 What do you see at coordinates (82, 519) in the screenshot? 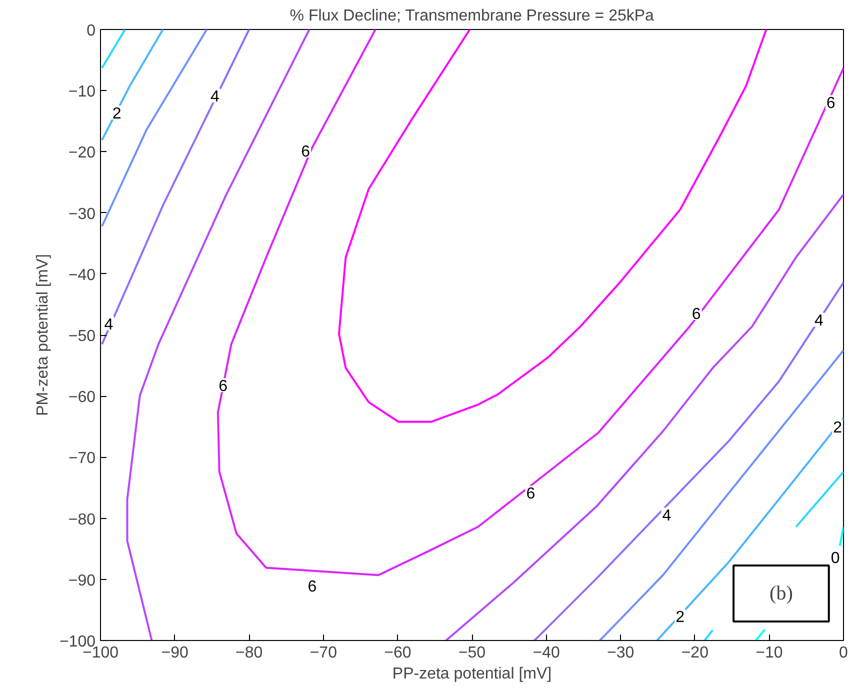
I see `y-tick-label: −80` at bounding box center [82, 519].